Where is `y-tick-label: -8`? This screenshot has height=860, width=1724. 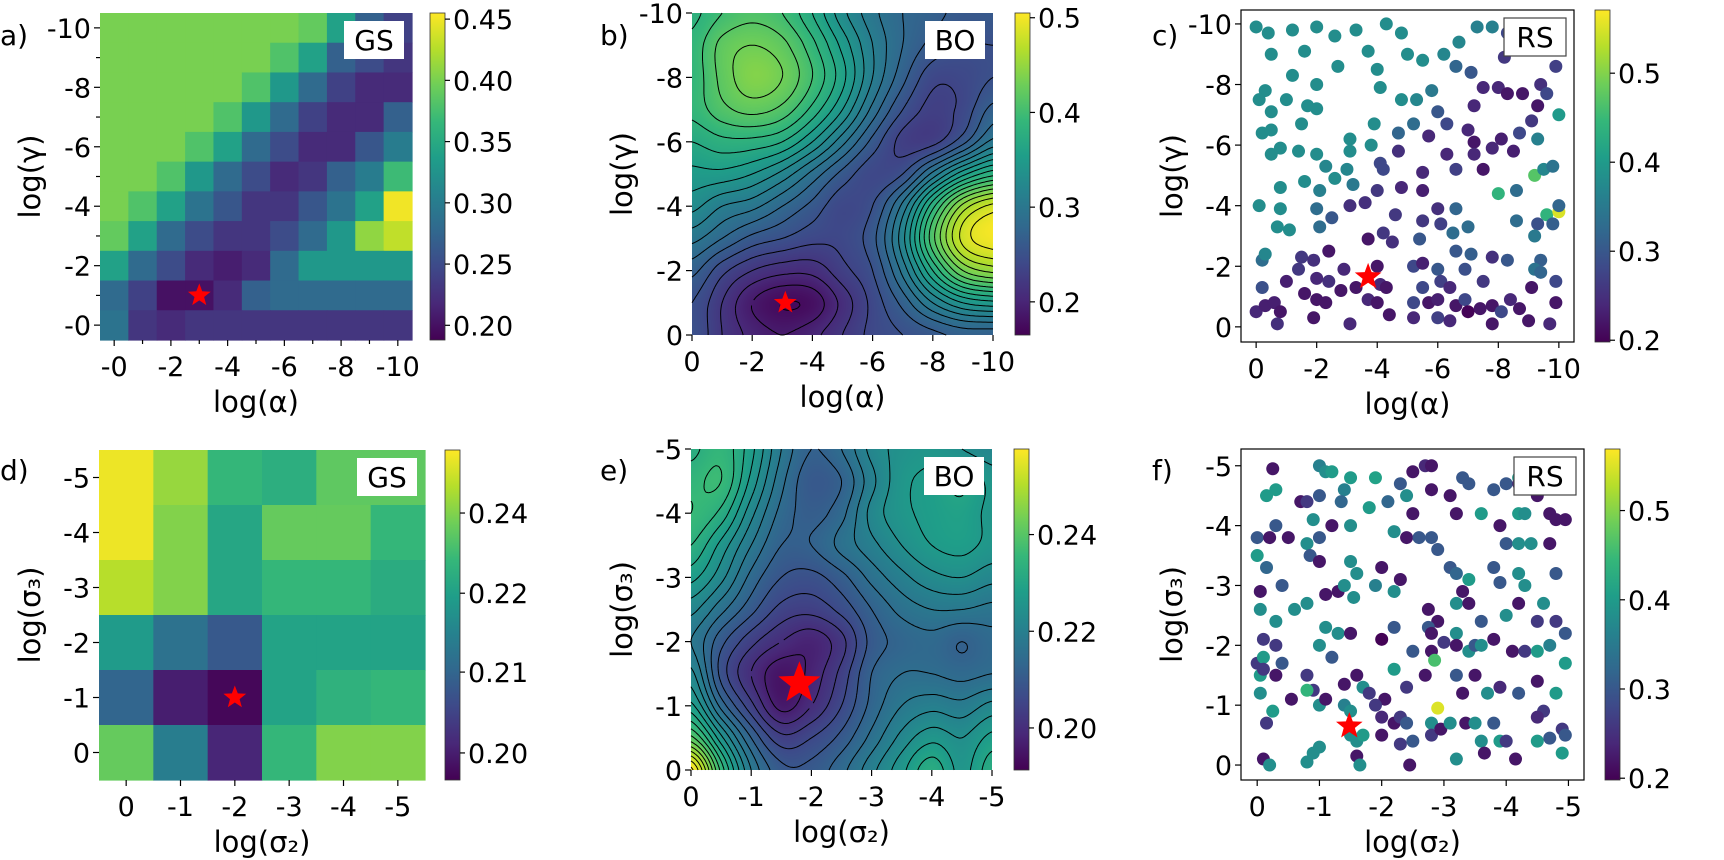 y-tick-label: -8 is located at coordinates (1218, 86).